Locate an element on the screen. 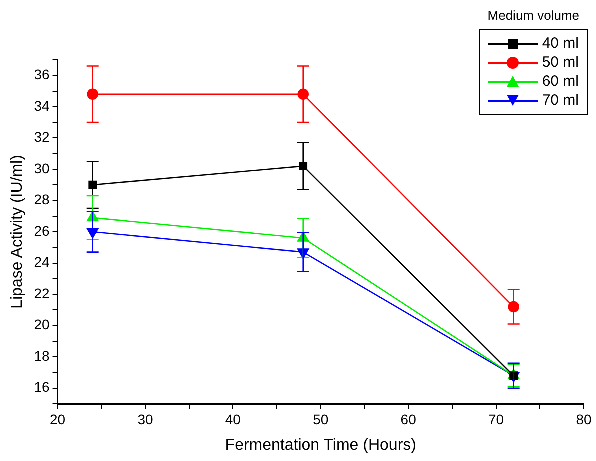 This screenshot has height=461, width=596. y-tick-label: 20 is located at coordinates (42, 324).